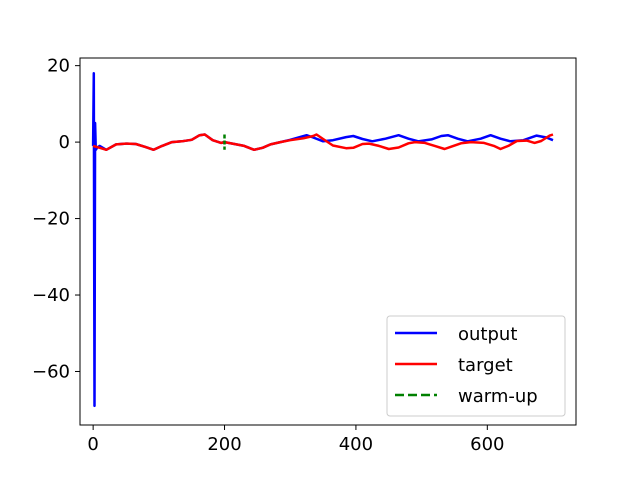 The image size is (640, 480). What do you see at coordinates (64, 142) in the screenshot?
I see `y-tick-label: 0` at bounding box center [64, 142].